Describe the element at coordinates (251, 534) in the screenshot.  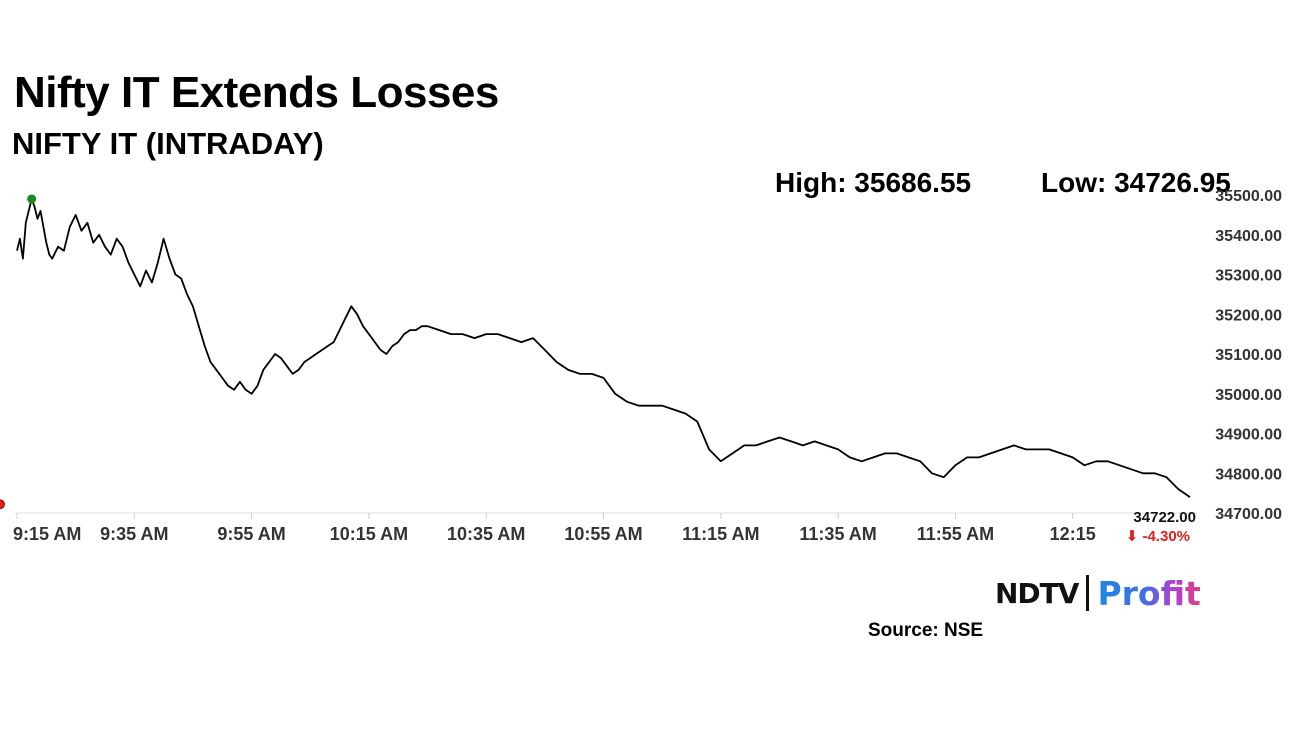
I see `x-tick-label: 9:55 AM` at that location.